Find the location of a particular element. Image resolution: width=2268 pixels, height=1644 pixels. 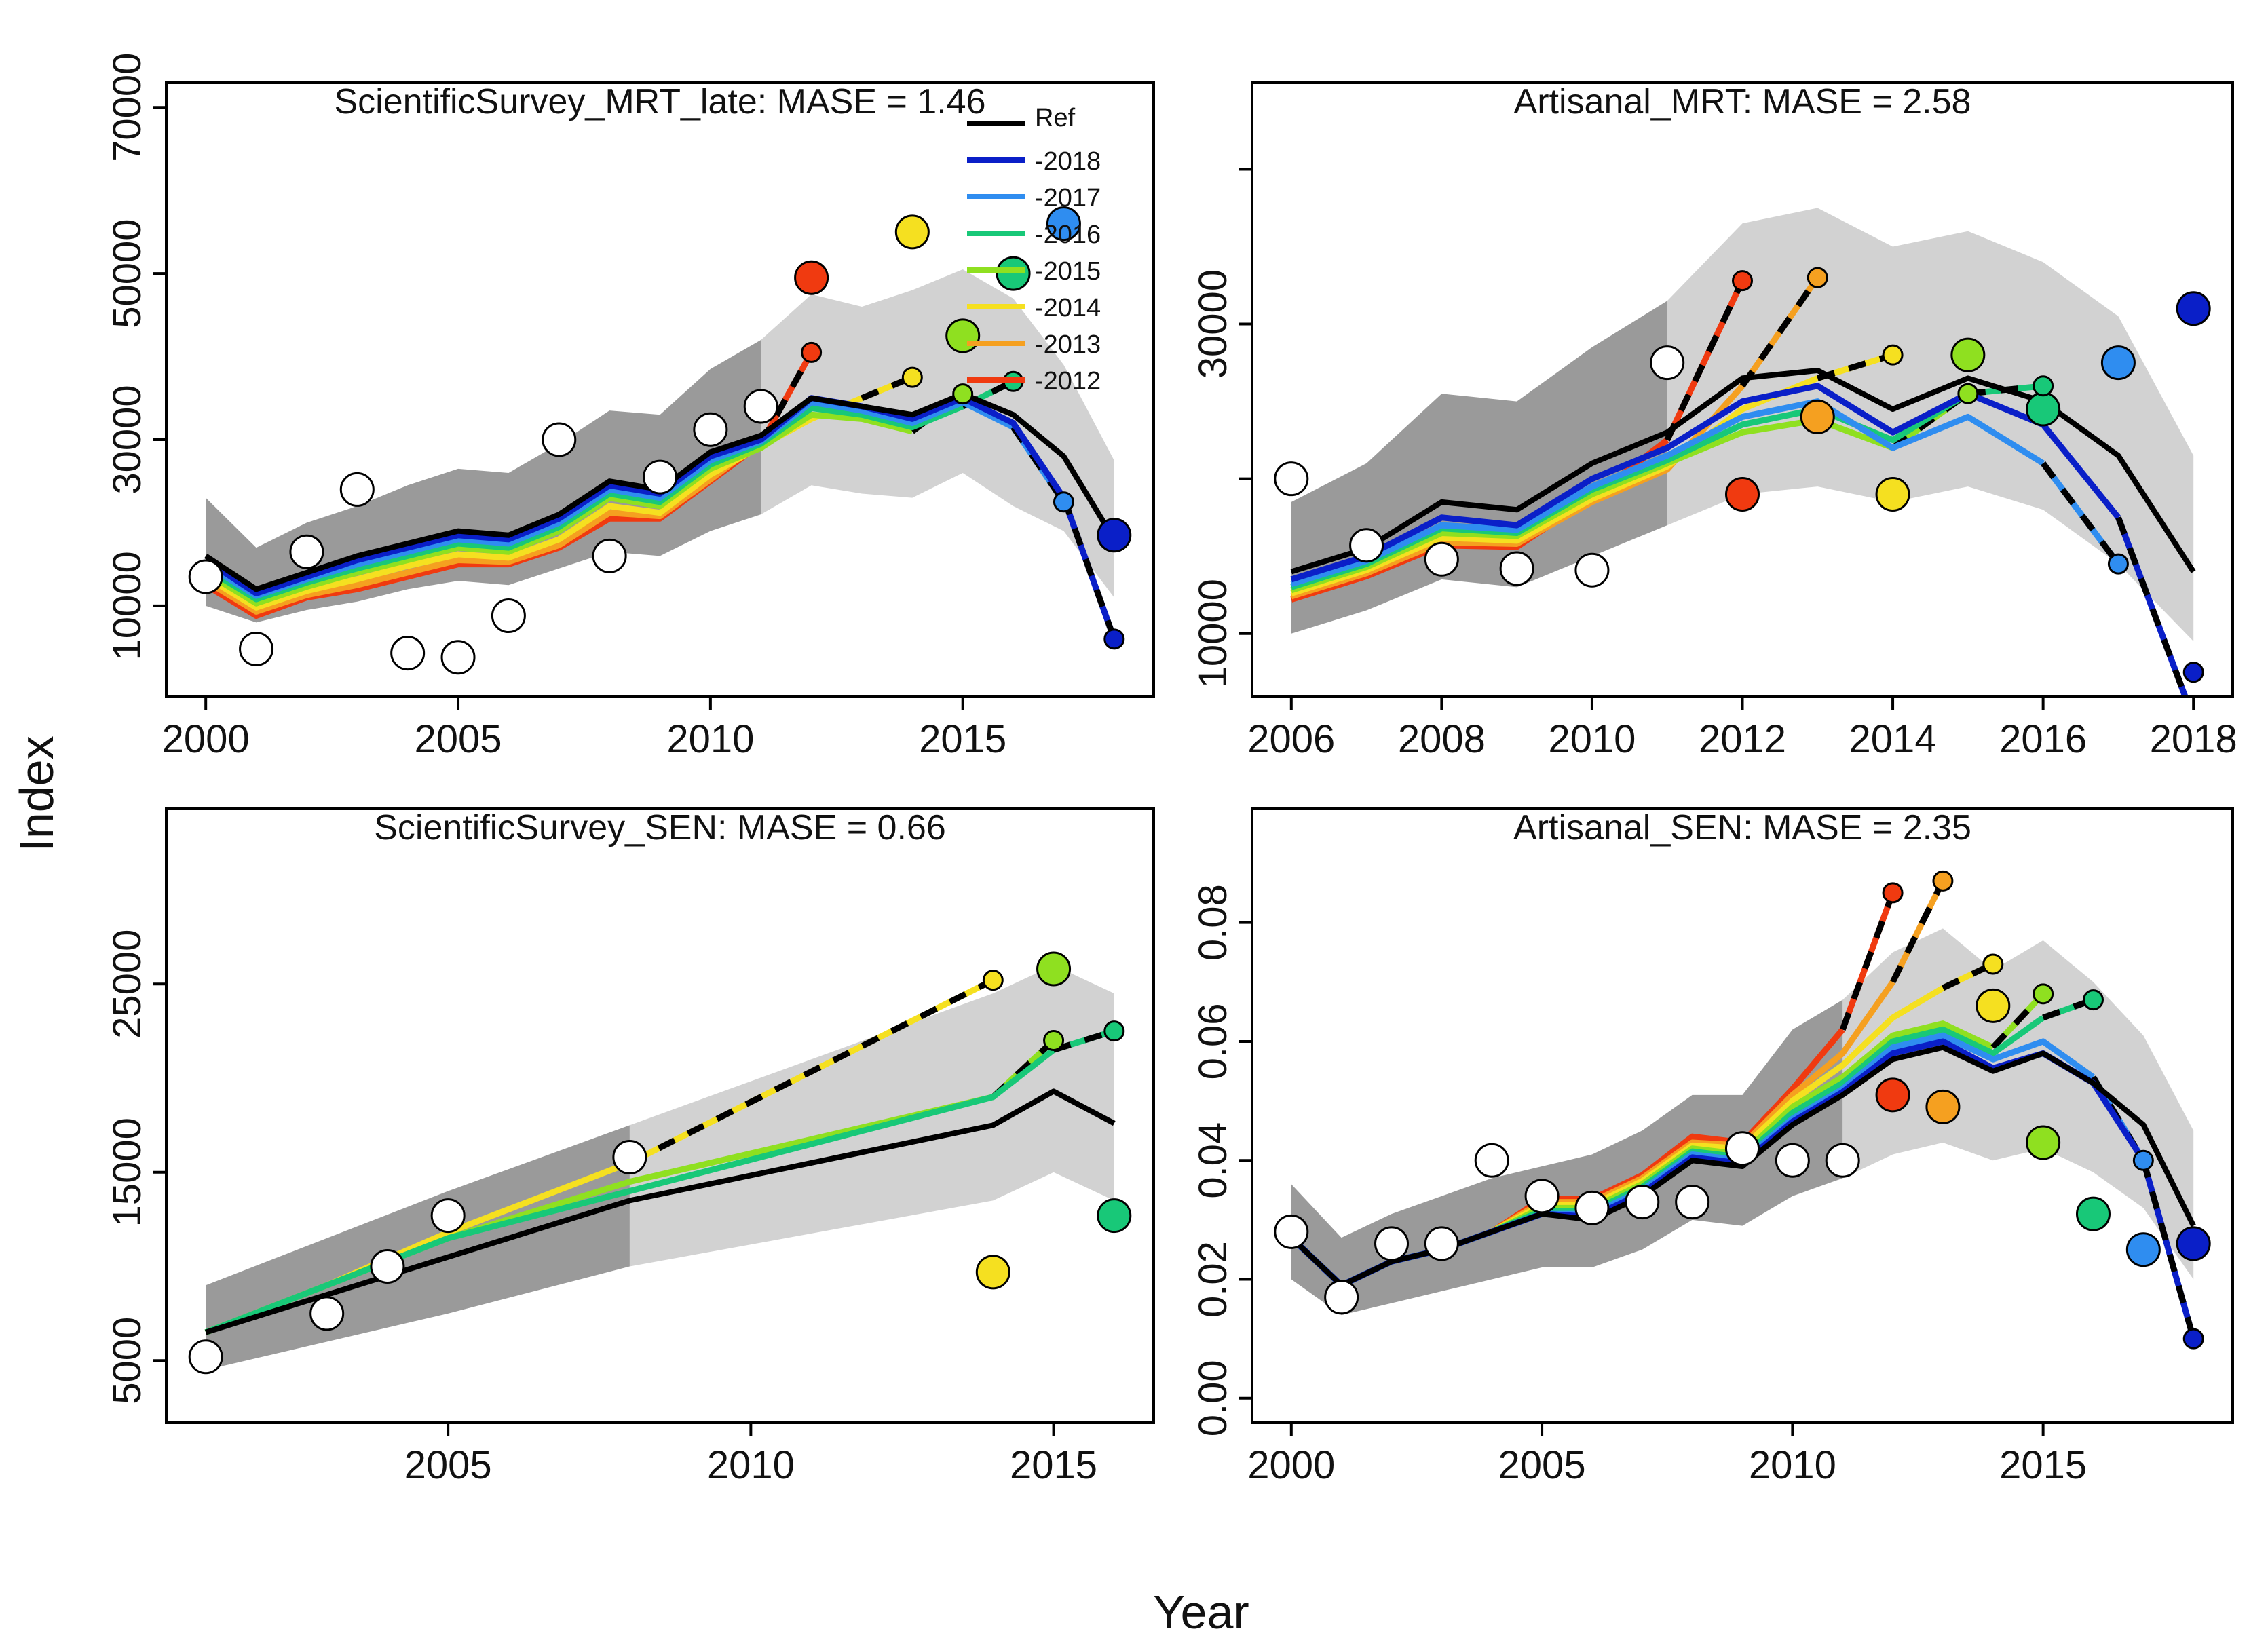

legend-label: -2012 is located at coordinates (1068, 381).